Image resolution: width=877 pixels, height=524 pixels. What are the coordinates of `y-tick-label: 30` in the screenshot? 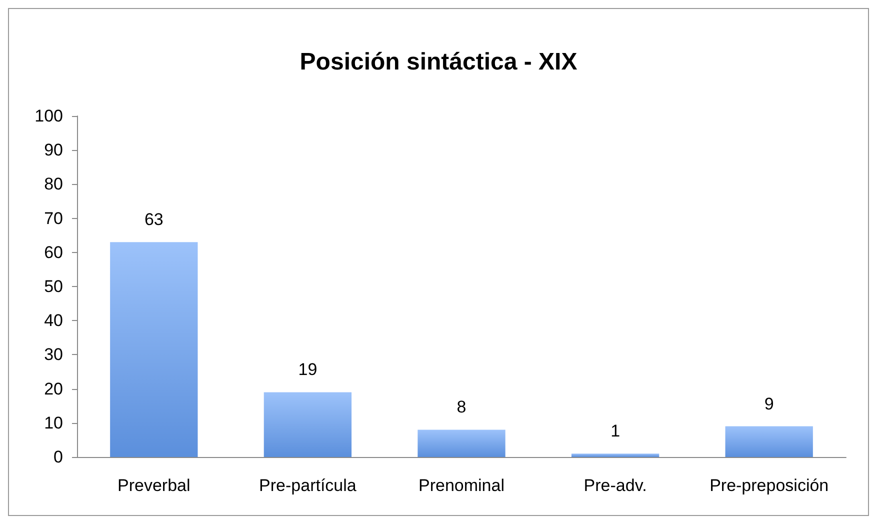 It's located at (53, 354).